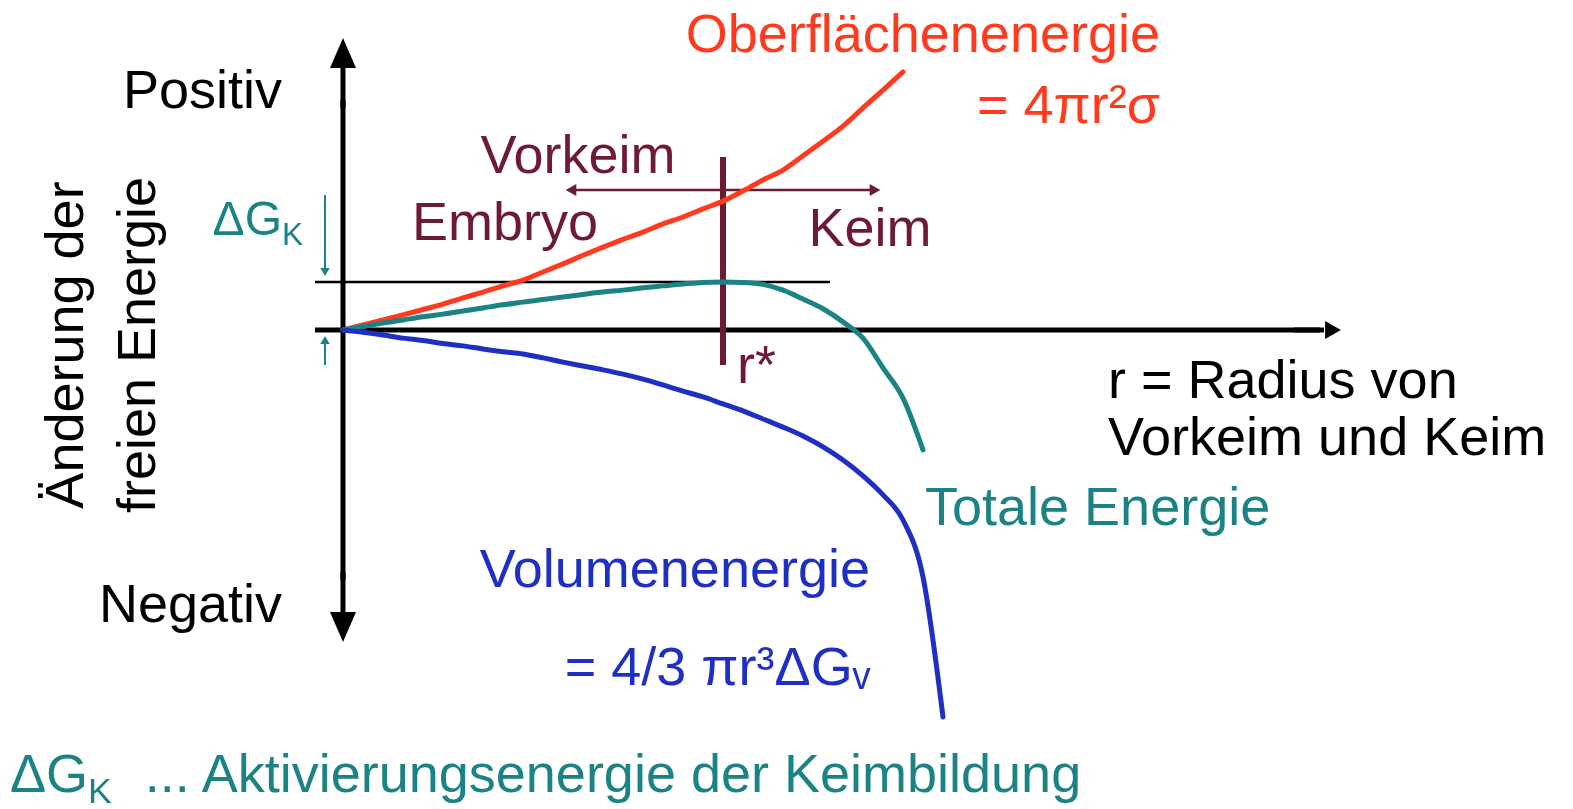 The width and height of the screenshot is (1573, 809). What do you see at coordinates (1327, 407) in the screenshot?
I see `x-axis-title: r = Radius von Vorkeim und Keim` at bounding box center [1327, 407].